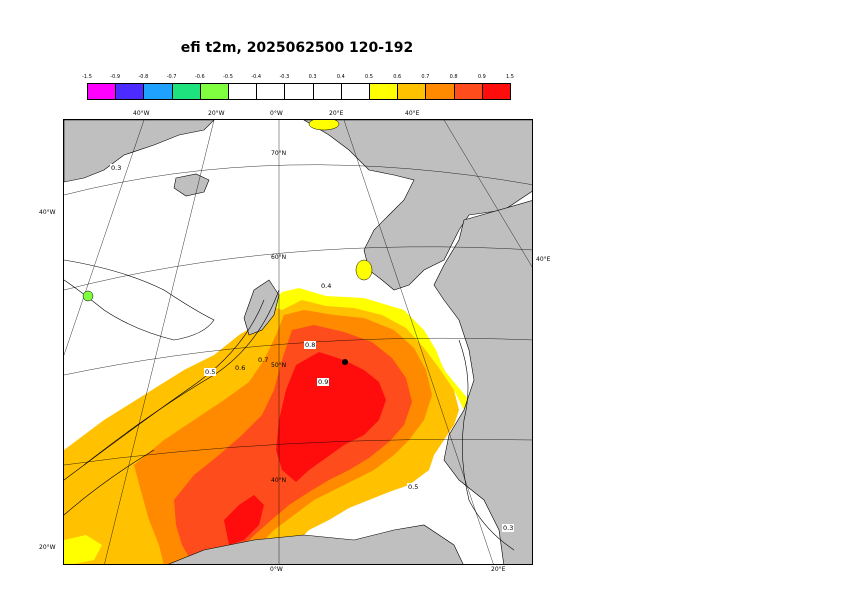 This screenshot has width=842, height=596. What do you see at coordinates (543, 259) in the screenshot?
I see `side-label-right: 40°E` at bounding box center [543, 259].